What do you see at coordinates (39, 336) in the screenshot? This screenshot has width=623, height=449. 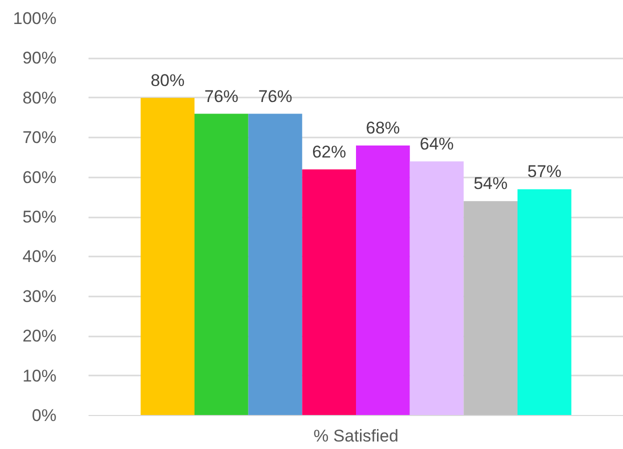 I see `y-tick-label: 20%` at bounding box center [39, 336].